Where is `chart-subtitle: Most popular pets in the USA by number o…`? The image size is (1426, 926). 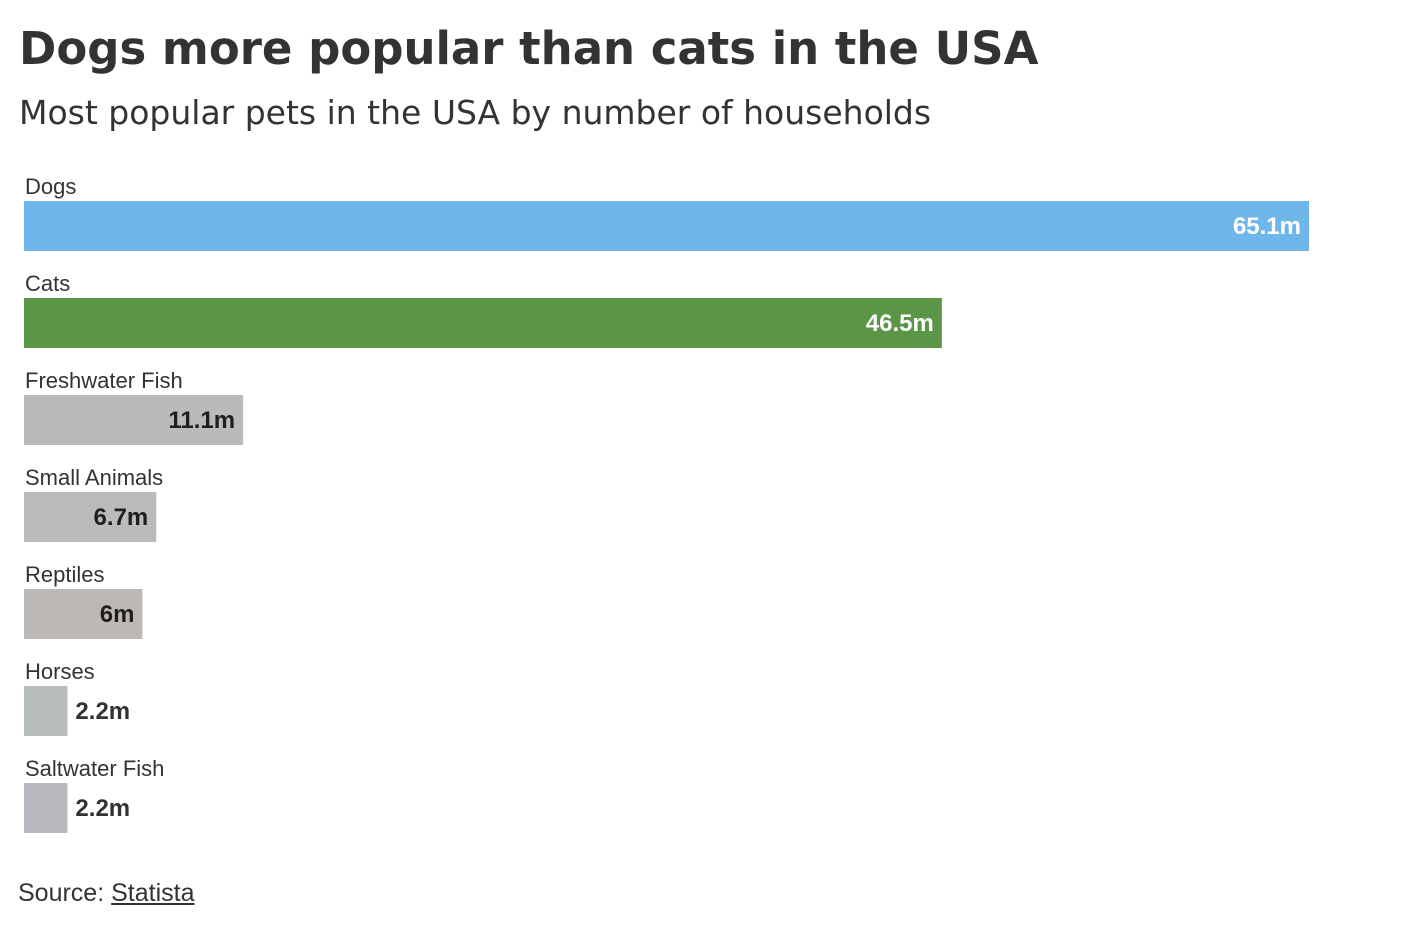 chart-subtitle: Most popular pets in the USA by number o… is located at coordinates (475, 112).